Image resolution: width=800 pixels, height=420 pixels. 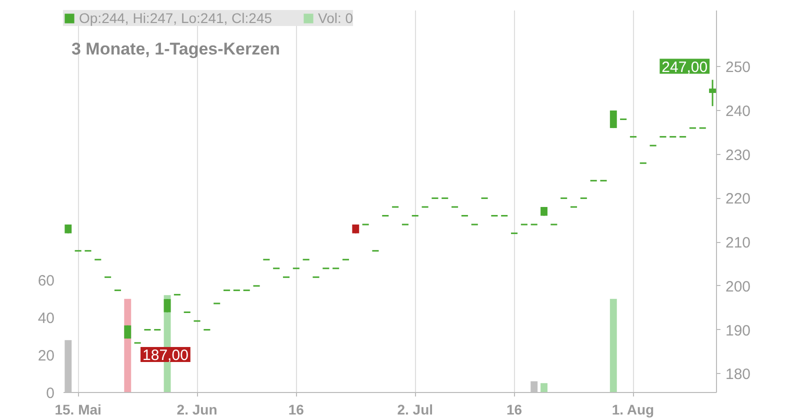 What do you see at coordinates (50, 393) in the screenshot?
I see `y2-tick-label: 0` at bounding box center [50, 393].